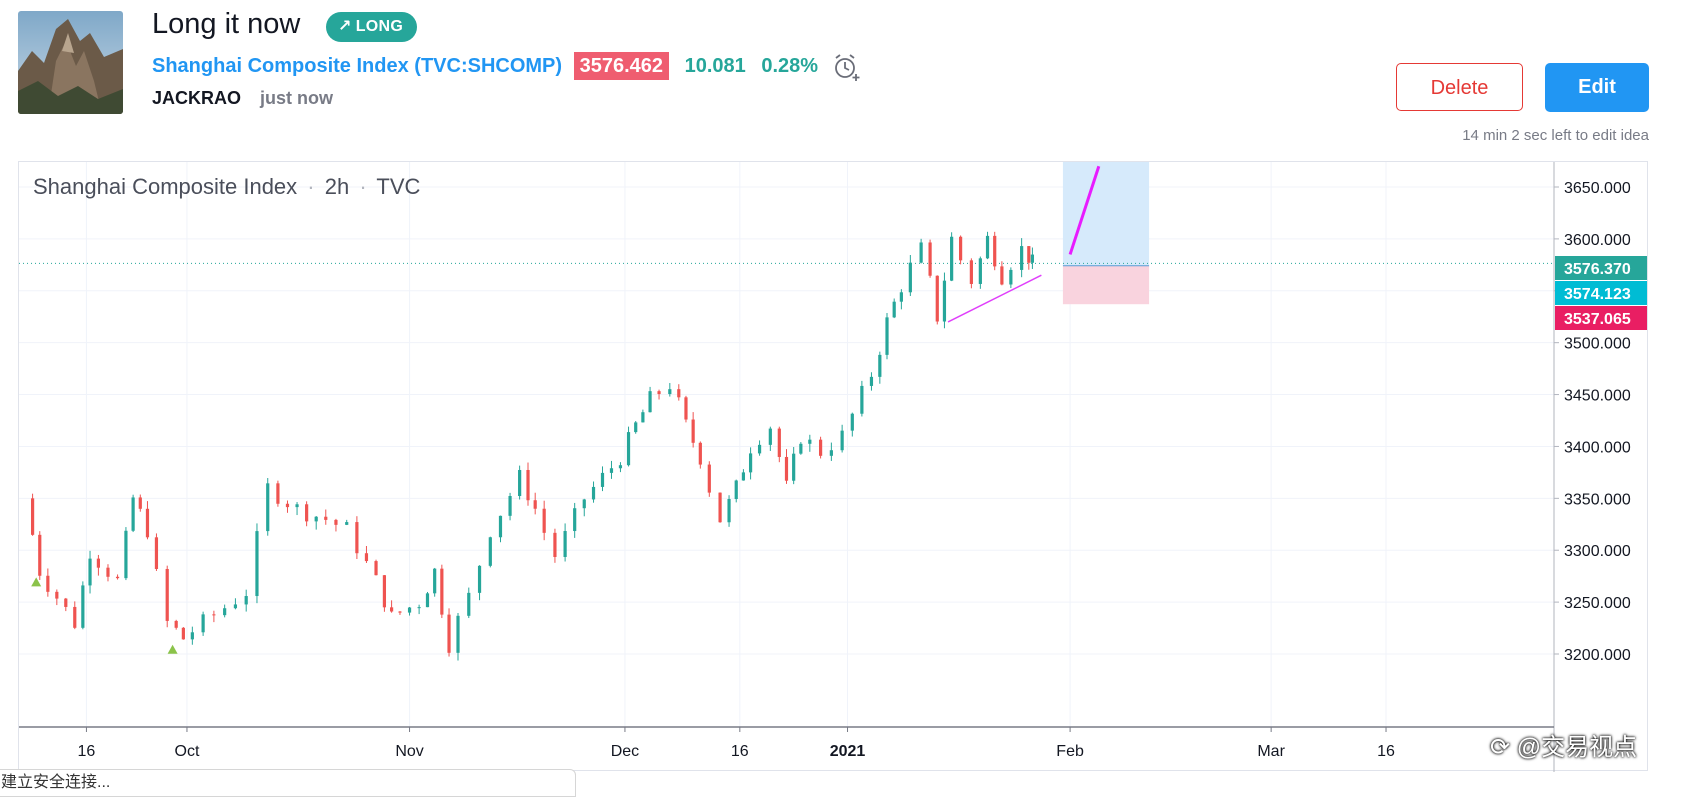 This screenshot has height=797, width=1683. What do you see at coordinates (488, 66) in the screenshot?
I see `symbol-code-link: TVC:SHCOMP` at bounding box center [488, 66].